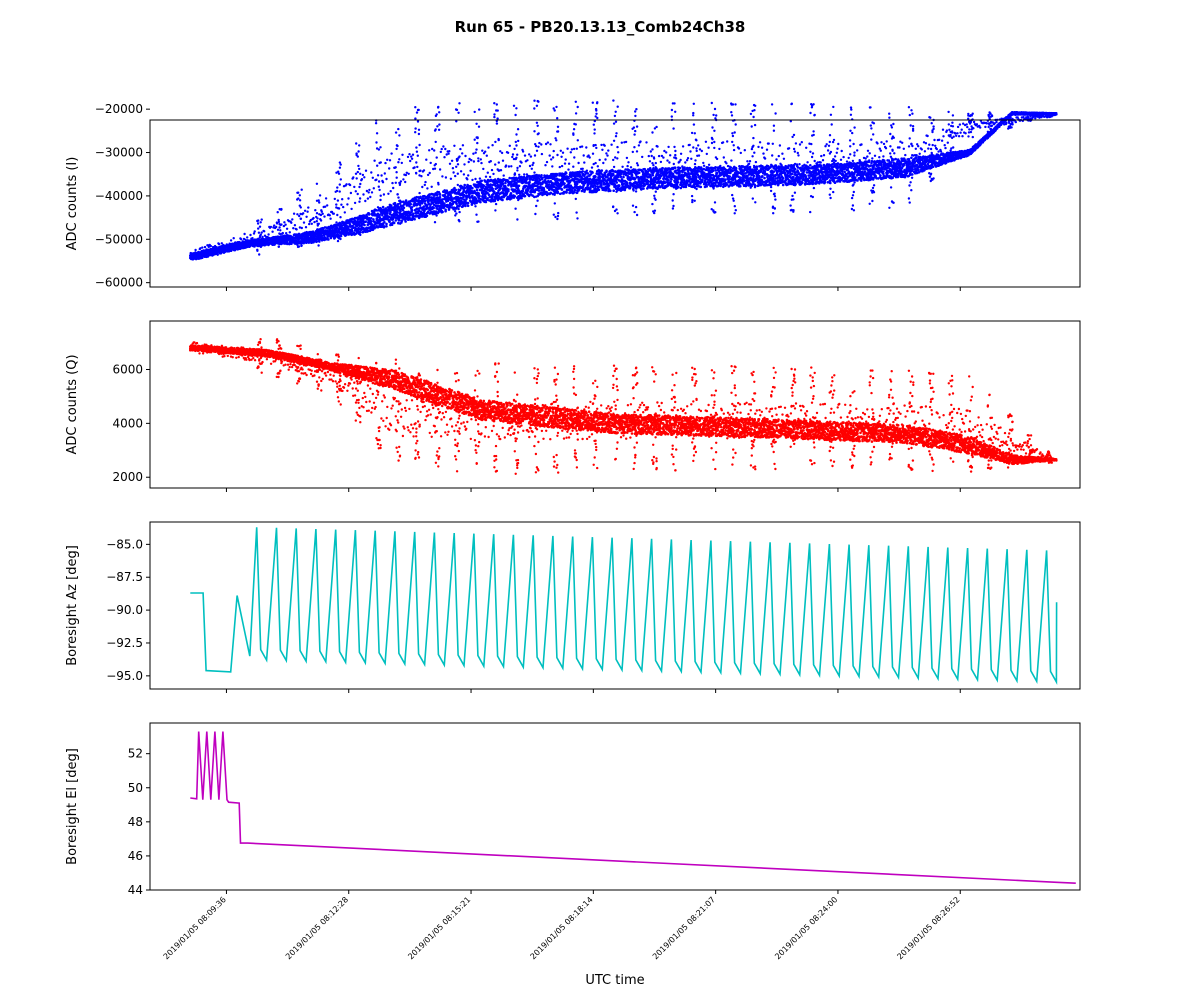  What do you see at coordinates (472, 188) in the screenshot?
I see `adc-i-point-1994` at bounding box center [472, 188].